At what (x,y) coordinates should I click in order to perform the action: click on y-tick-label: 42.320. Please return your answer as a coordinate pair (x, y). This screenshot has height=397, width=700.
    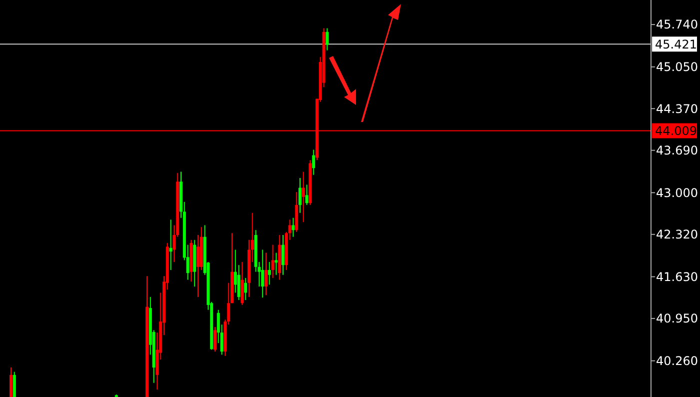
    Looking at the image, I should click on (677, 235).